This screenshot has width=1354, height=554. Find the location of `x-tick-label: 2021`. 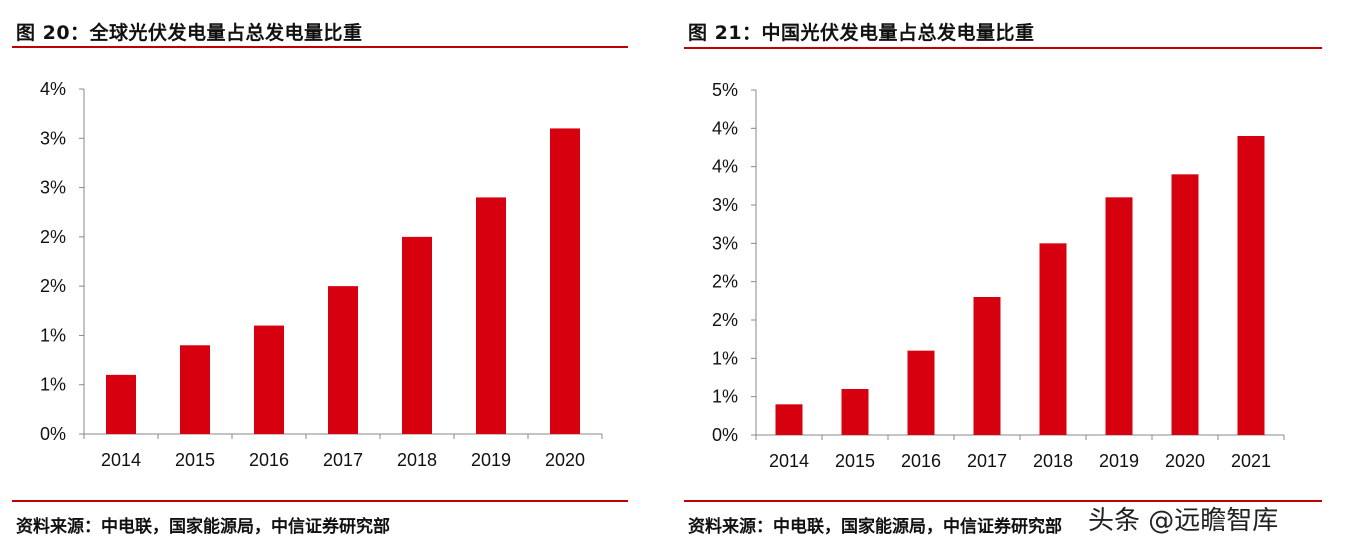

x-tick-label: 2021 is located at coordinates (1251, 461).